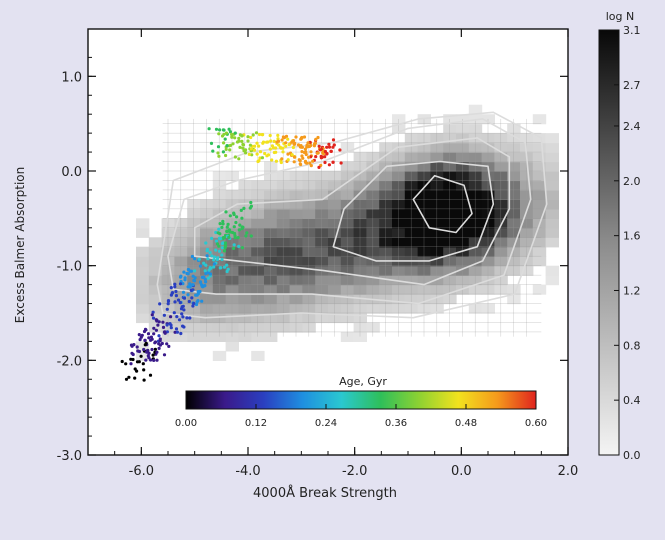 Image resolution: width=665 pixels, height=540 pixels. I want to click on age-colorbar-tick-label: 0.60, so click(536, 423).